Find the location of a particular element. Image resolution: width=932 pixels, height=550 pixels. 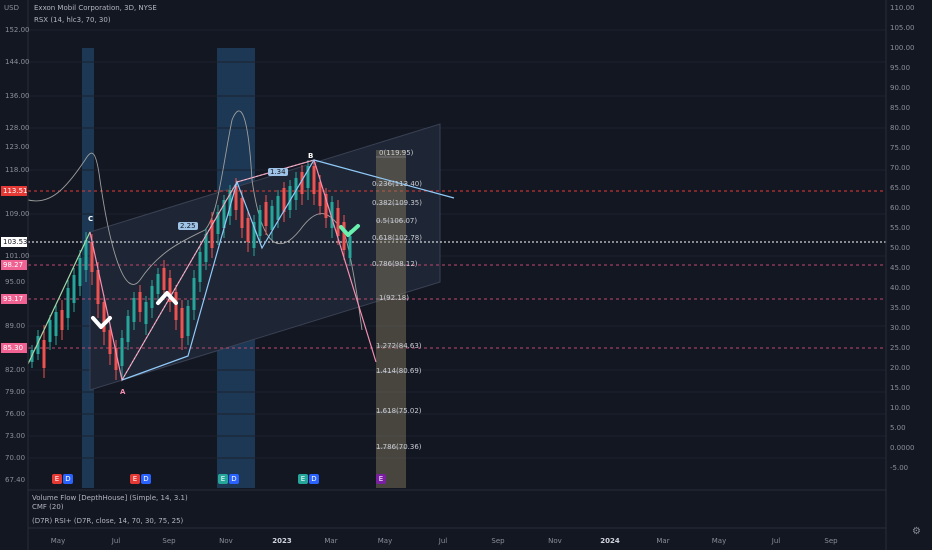

rsx-tick: 100.00 is located at coordinates (902, 48).